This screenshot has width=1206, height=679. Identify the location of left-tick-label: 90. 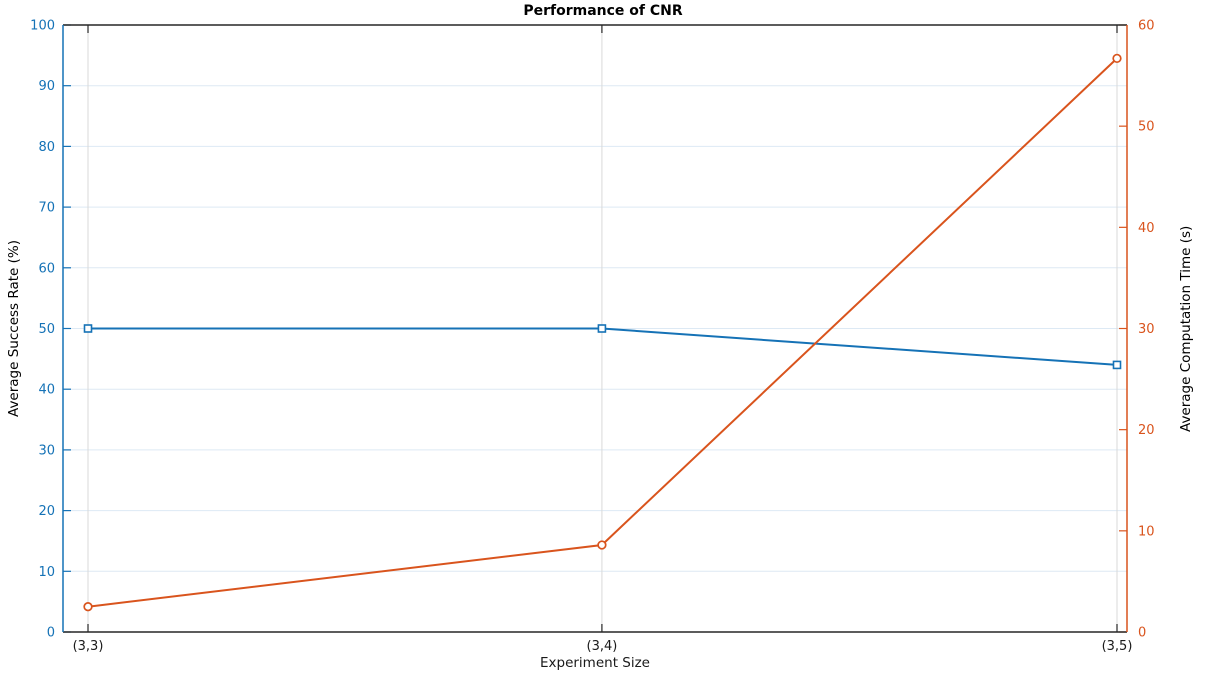
(46, 86).